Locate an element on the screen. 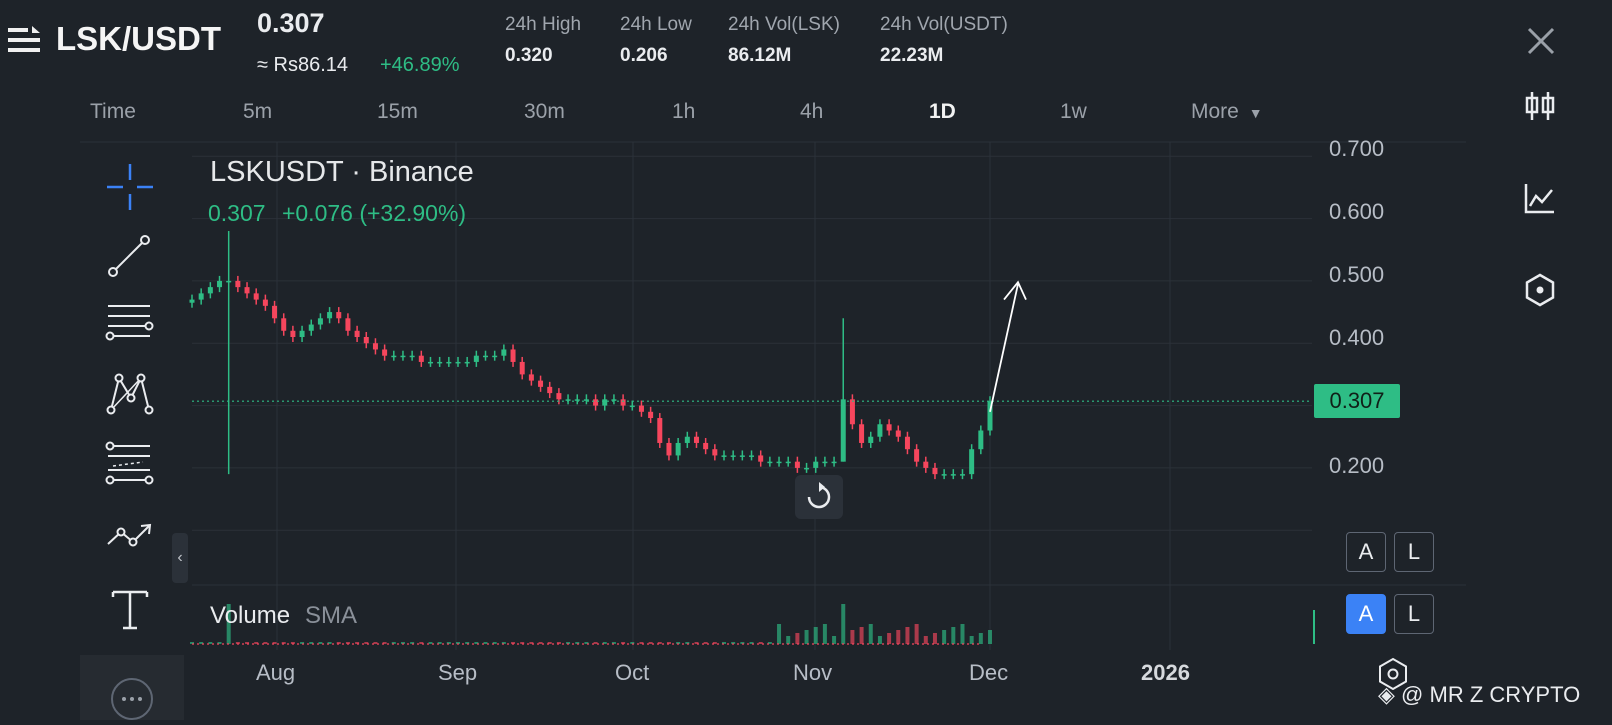 The width and height of the screenshot is (1612, 725). crosshair-icon is located at coordinates (130, 187).